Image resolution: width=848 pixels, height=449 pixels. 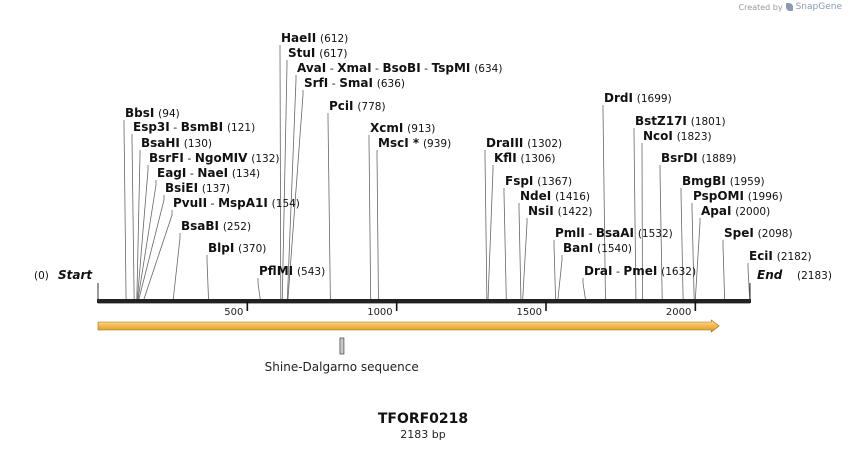 What do you see at coordinates (408, 326) in the screenshot?
I see `orf-arrow` at bounding box center [408, 326].